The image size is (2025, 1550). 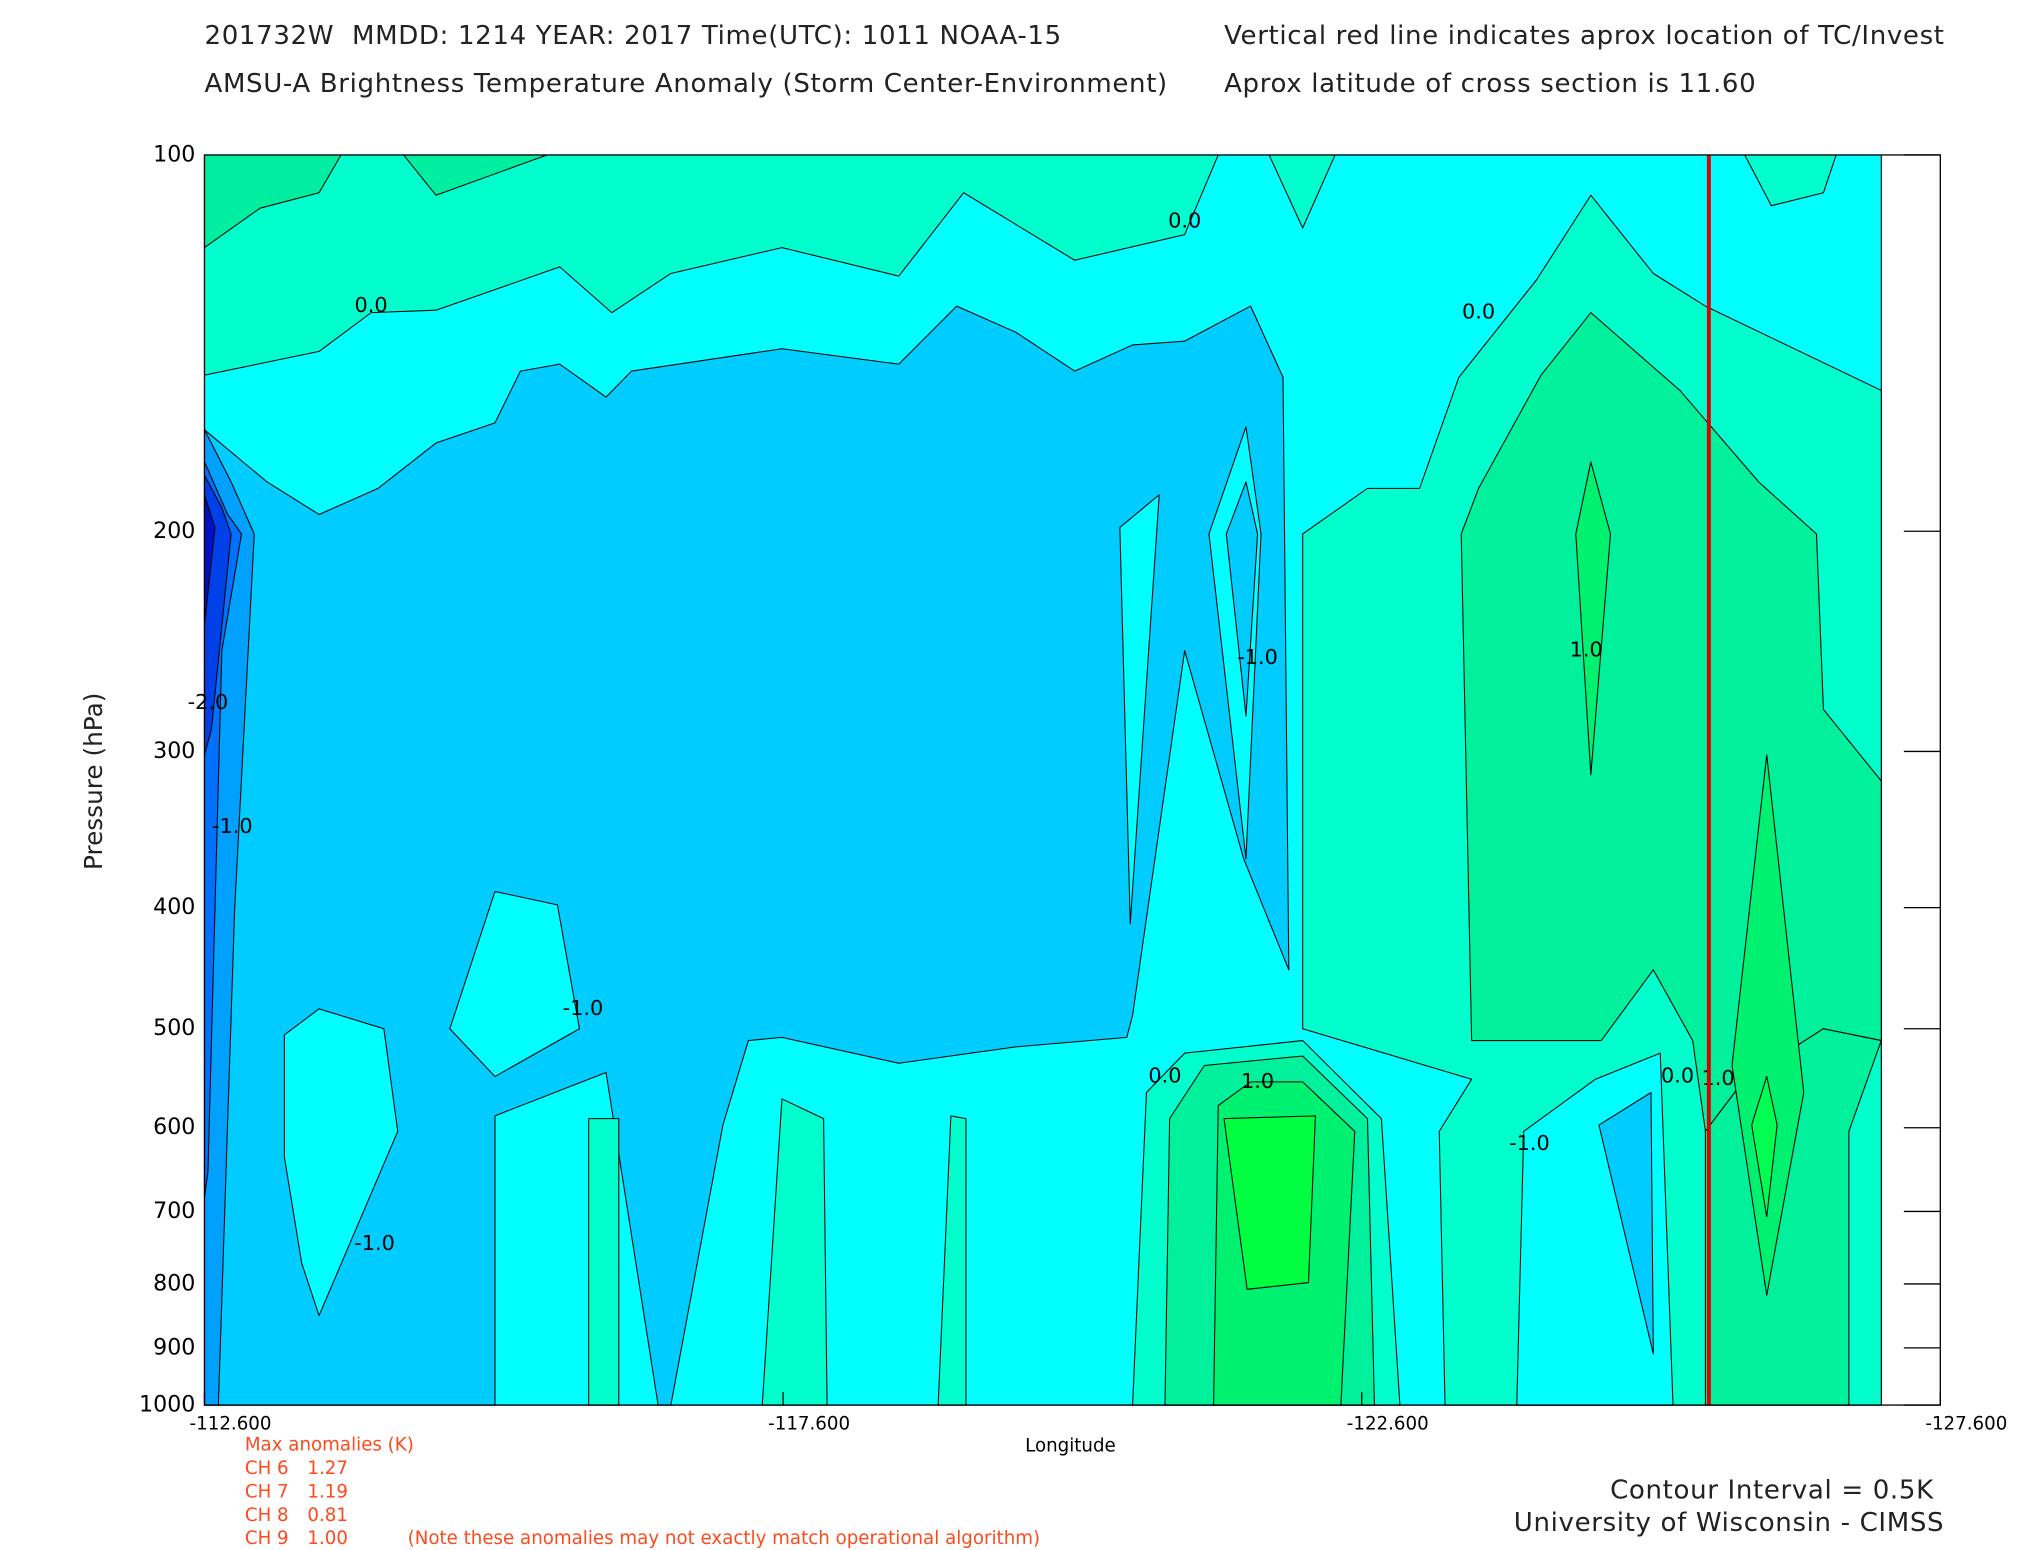 I want to click on channel-anomaly: 1.00, so click(x=327, y=1538).